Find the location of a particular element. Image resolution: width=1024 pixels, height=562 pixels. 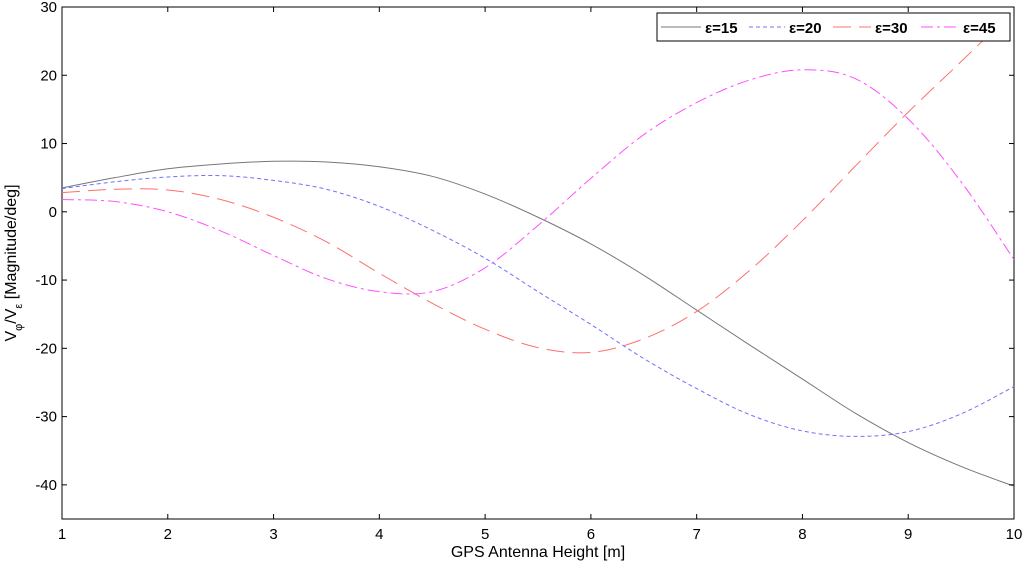

x-tick-label: 7 is located at coordinates (696, 534).